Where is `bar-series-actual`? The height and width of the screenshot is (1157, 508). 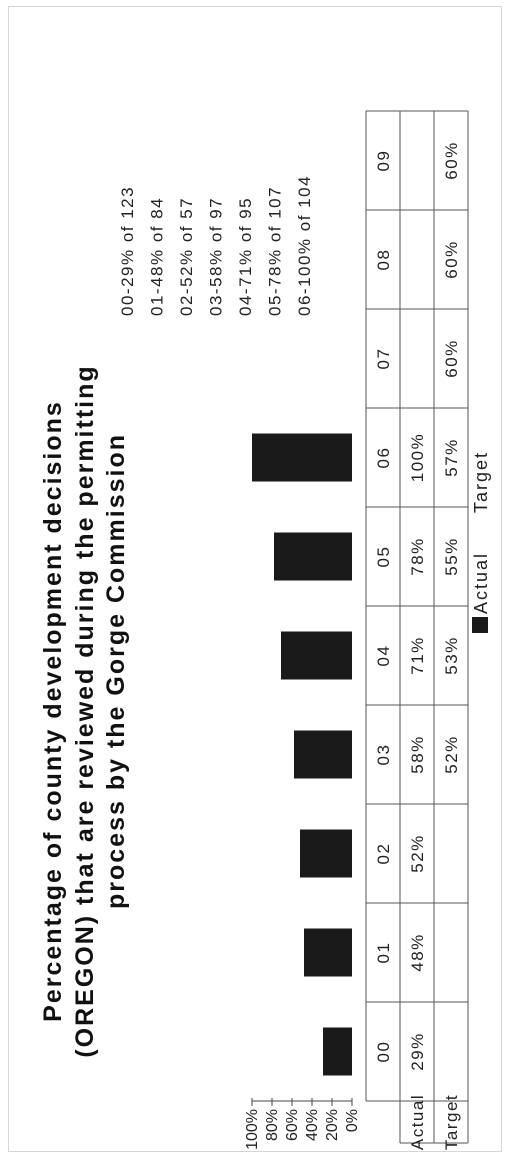
bar-series-actual is located at coordinates (302, 754).